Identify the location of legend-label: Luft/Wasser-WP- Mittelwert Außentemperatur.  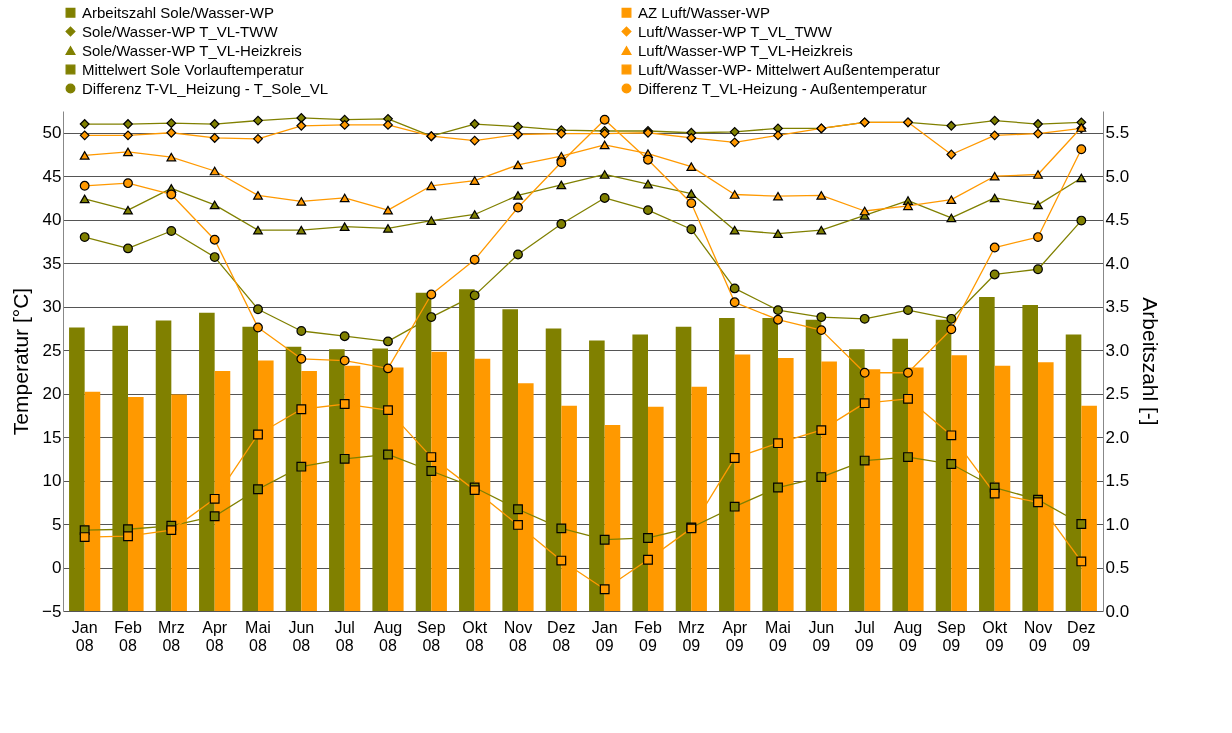
(789, 69).